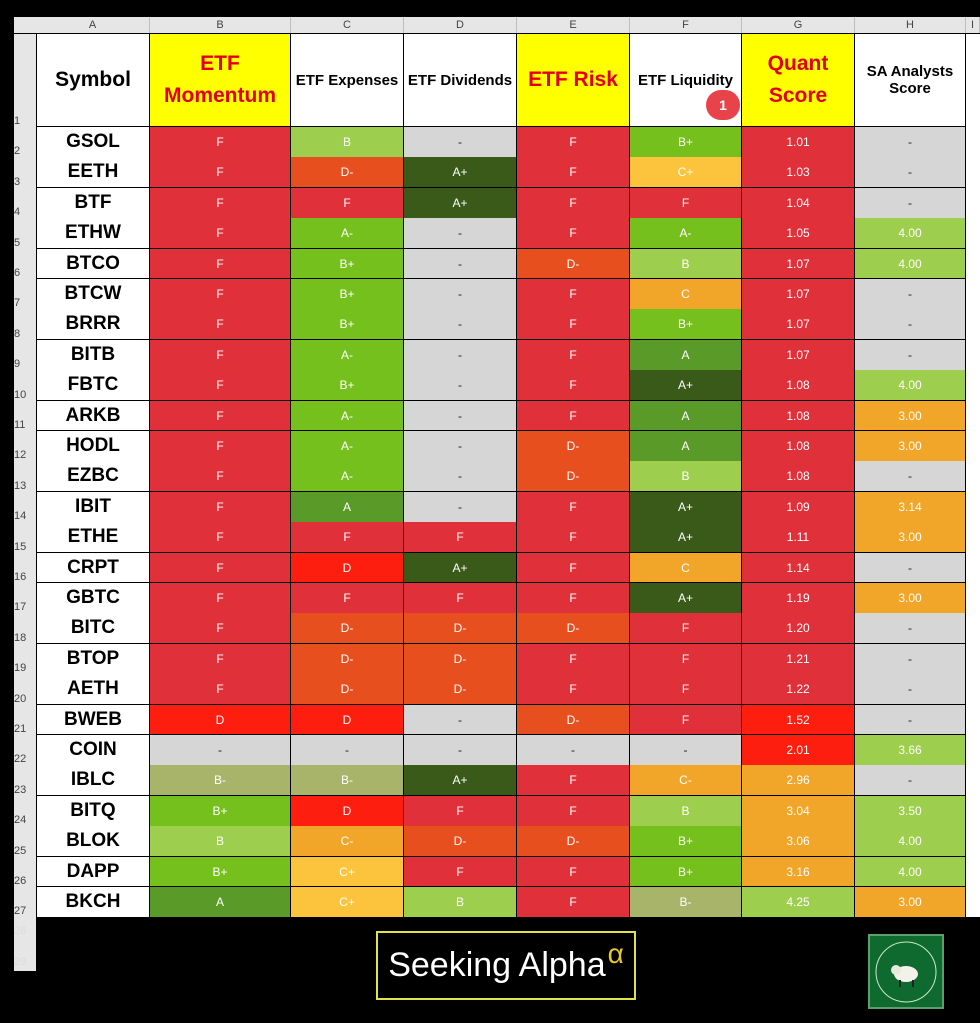 The image size is (980, 1023). Describe the element at coordinates (686, 781) in the screenshot. I see `cell-liquidity: C-` at that location.